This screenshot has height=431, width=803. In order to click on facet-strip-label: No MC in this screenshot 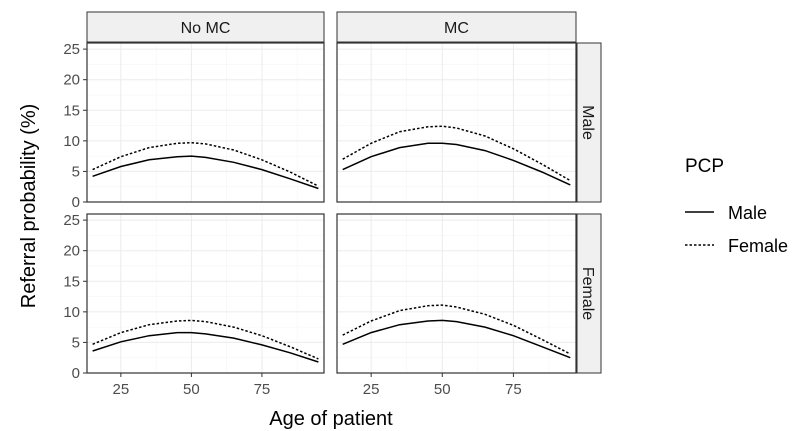, I will do `click(206, 28)`.